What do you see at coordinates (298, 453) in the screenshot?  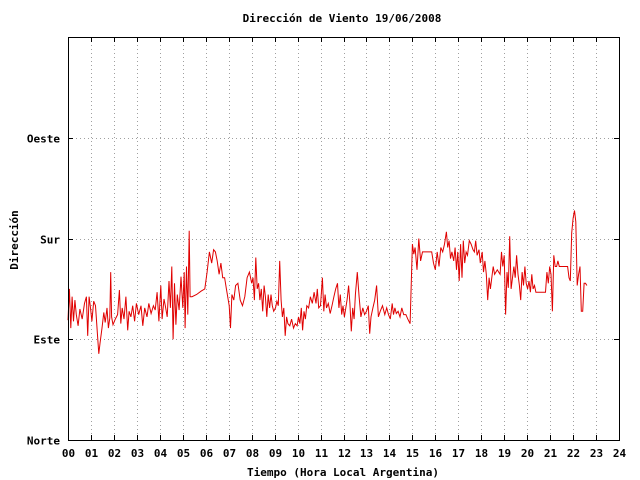 I see `x-tick-label: 10` at bounding box center [298, 453].